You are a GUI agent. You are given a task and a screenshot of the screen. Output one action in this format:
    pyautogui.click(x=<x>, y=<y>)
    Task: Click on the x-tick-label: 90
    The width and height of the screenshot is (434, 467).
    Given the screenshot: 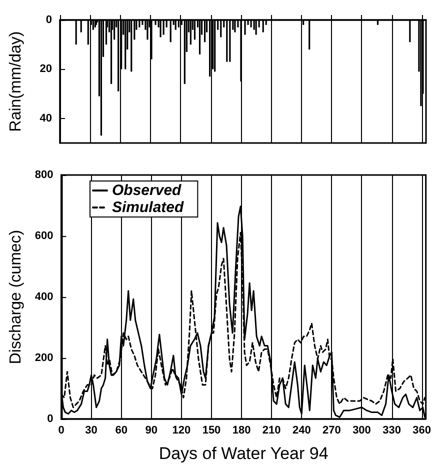 What is the action you would take?
    pyautogui.click(x=151, y=430)
    